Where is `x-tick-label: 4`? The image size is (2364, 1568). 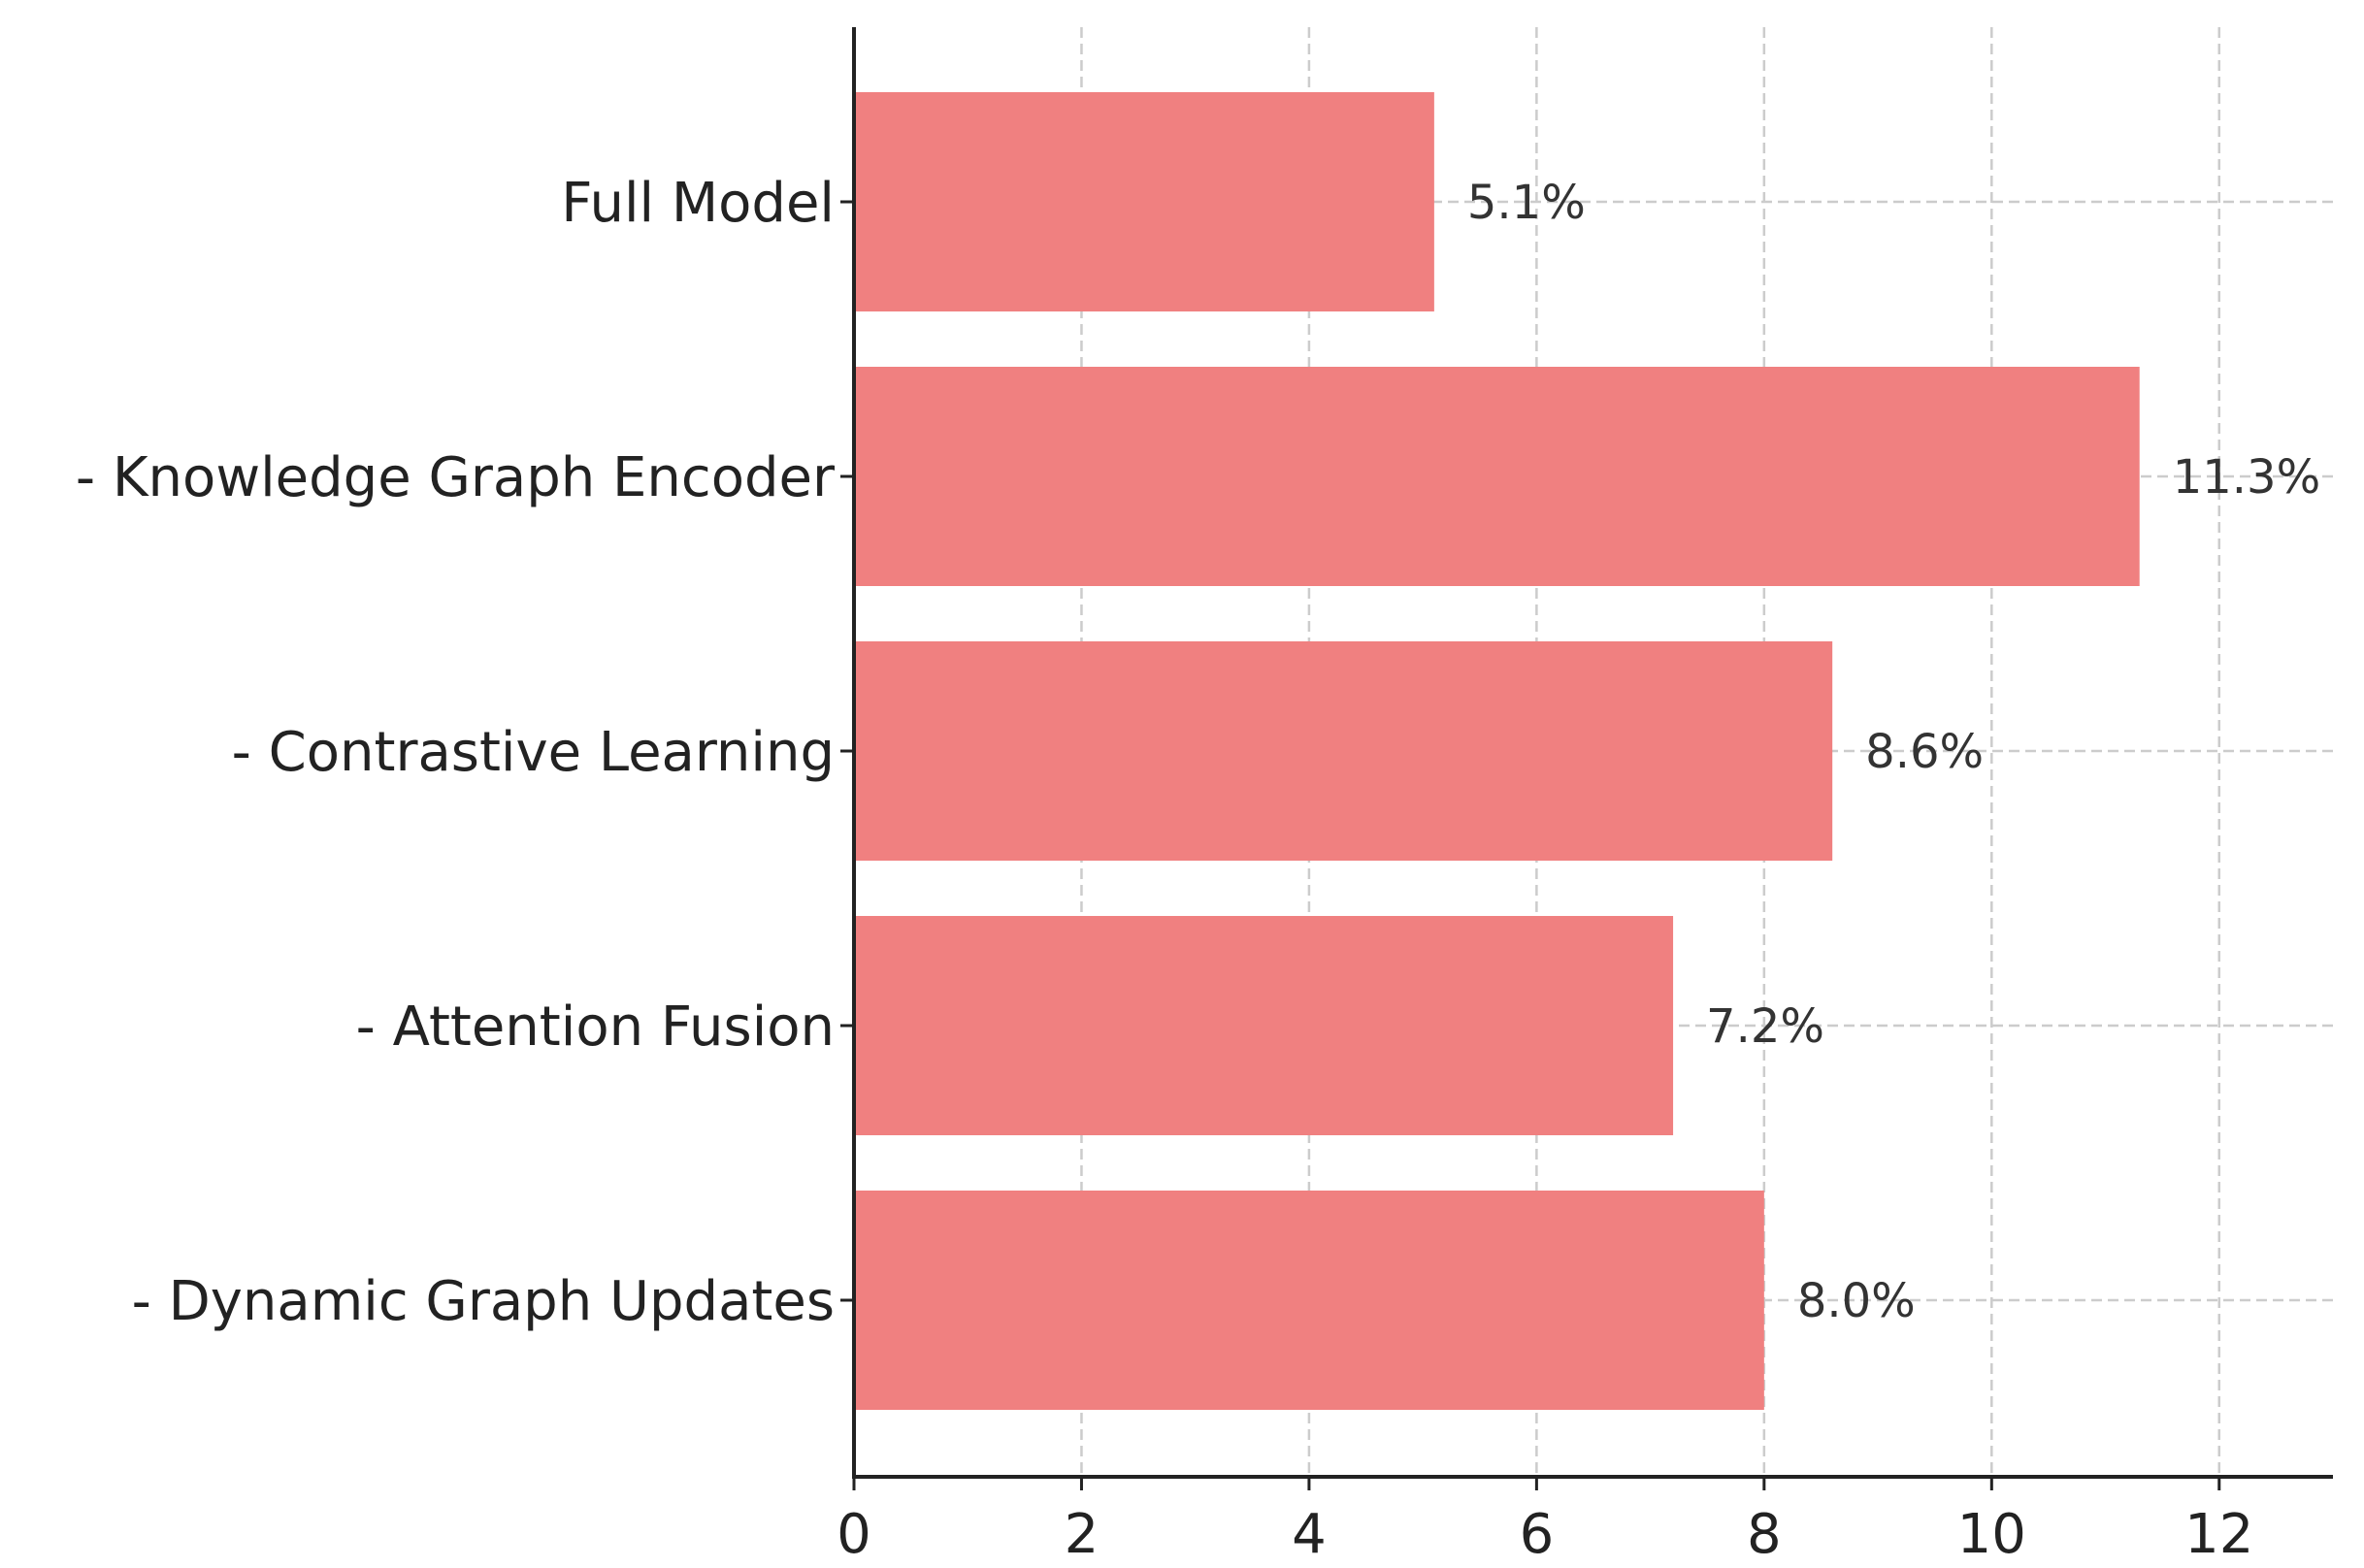
x-tick-label: 4 is located at coordinates (1310, 1534).